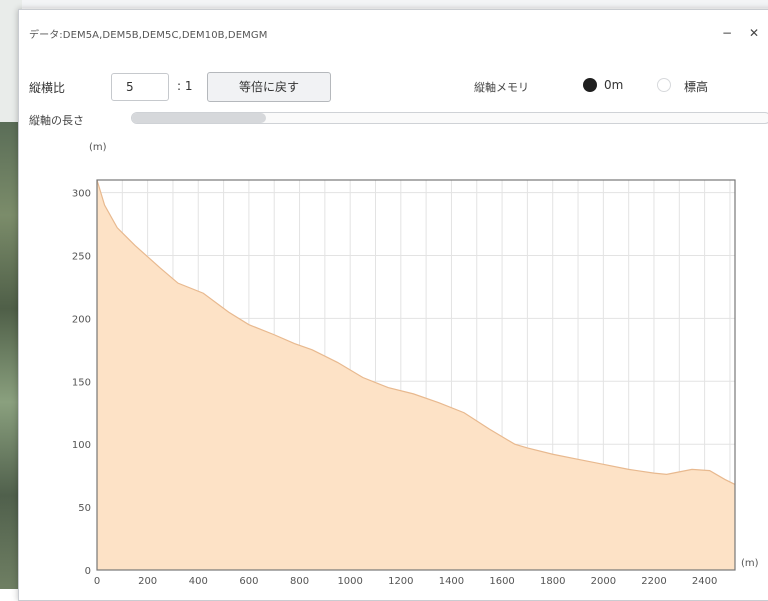 Image resolution: width=768 pixels, height=601 pixels. Describe the element at coordinates (248, 581) in the screenshot. I see `x-tick-label: 600` at that location.